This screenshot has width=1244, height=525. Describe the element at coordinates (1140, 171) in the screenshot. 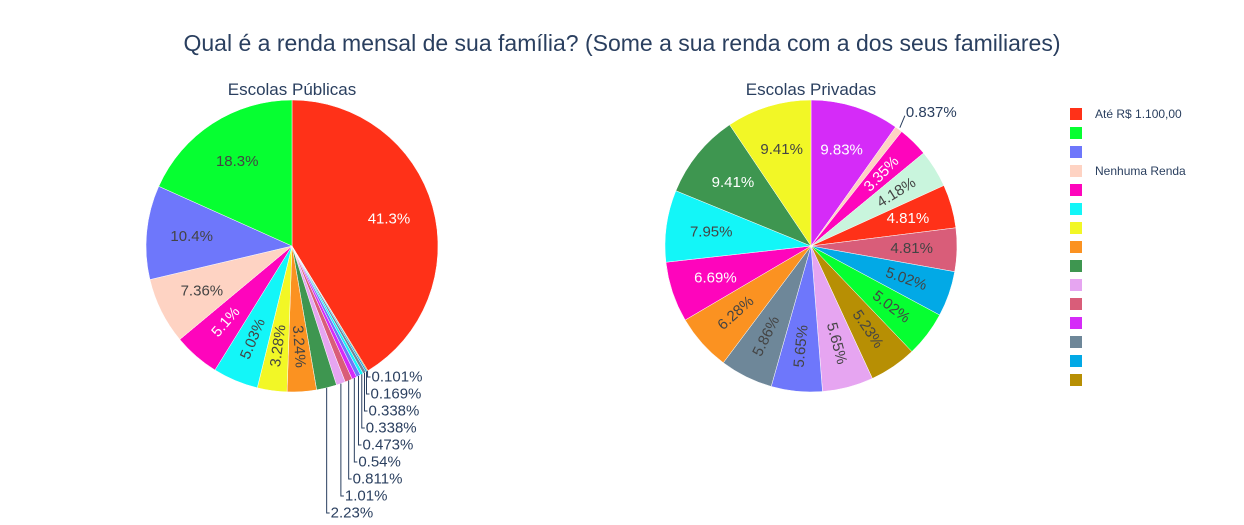

I see `legend-label-3: Nenhuma Renda` at that location.